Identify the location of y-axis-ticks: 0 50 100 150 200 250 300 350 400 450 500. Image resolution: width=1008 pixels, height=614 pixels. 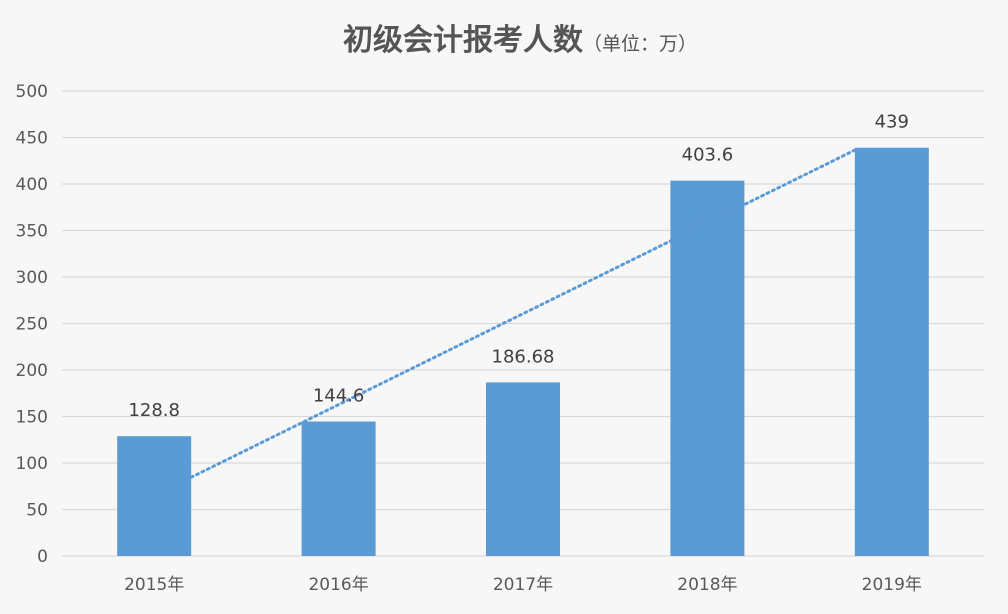
(32, 324).